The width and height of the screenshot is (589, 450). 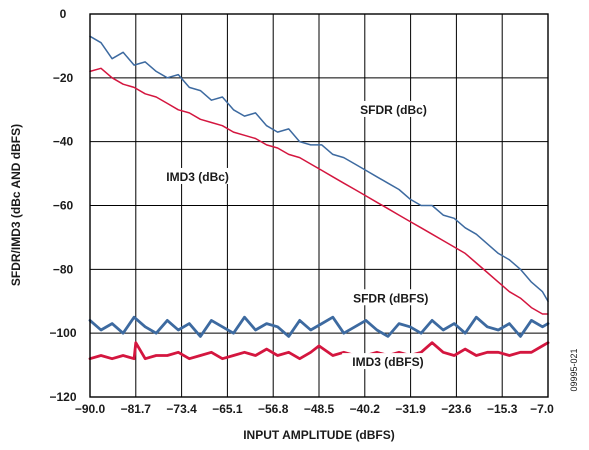 What do you see at coordinates (574, 369) in the screenshot?
I see `figure-id: 09995-021` at bounding box center [574, 369].